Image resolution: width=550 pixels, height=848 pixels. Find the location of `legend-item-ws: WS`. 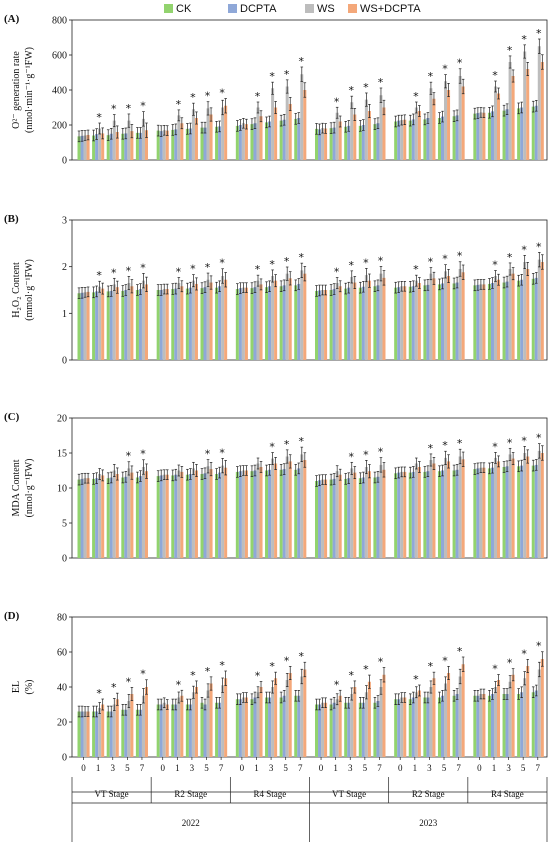

legend-item-ws: WS is located at coordinates (320, 9).